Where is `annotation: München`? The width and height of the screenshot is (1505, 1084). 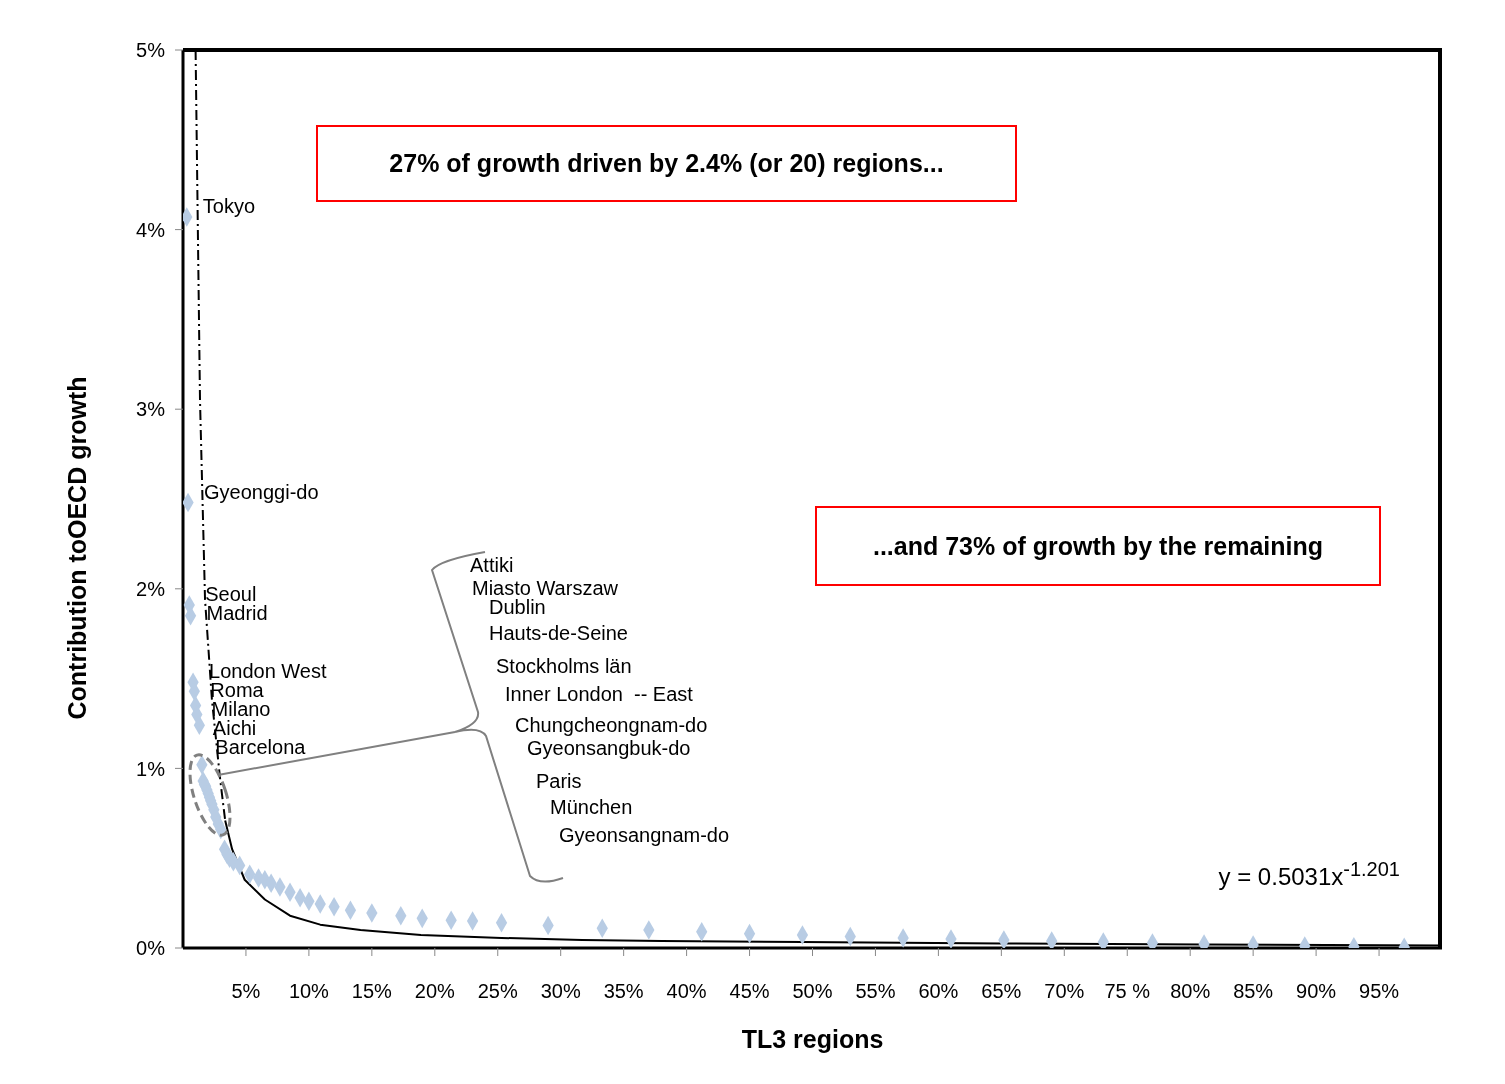 annotation: München is located at coordinates (591, 807).